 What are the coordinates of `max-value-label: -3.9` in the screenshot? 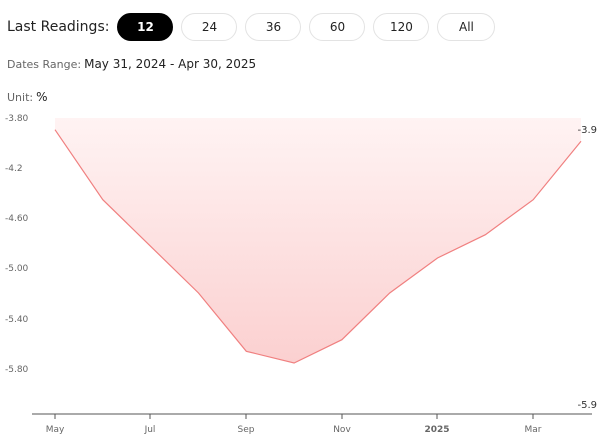 It's located at (587, 130).